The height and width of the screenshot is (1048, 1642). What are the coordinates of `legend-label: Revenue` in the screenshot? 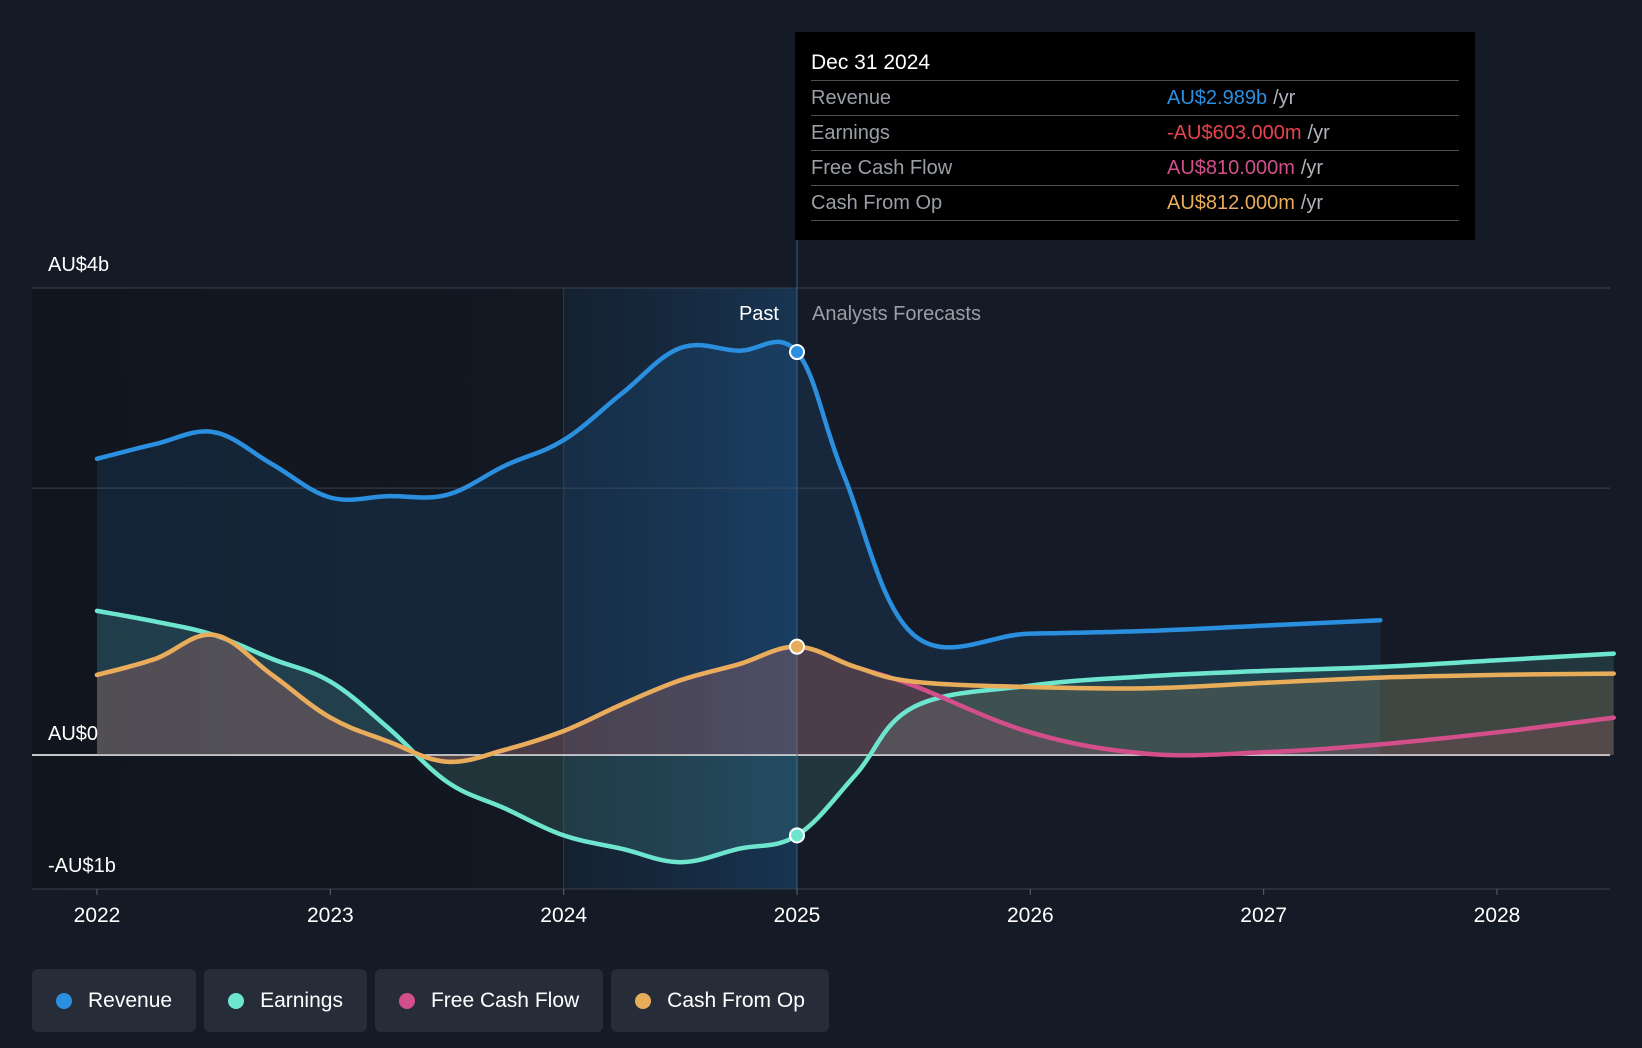 It's located at (130, 1000).